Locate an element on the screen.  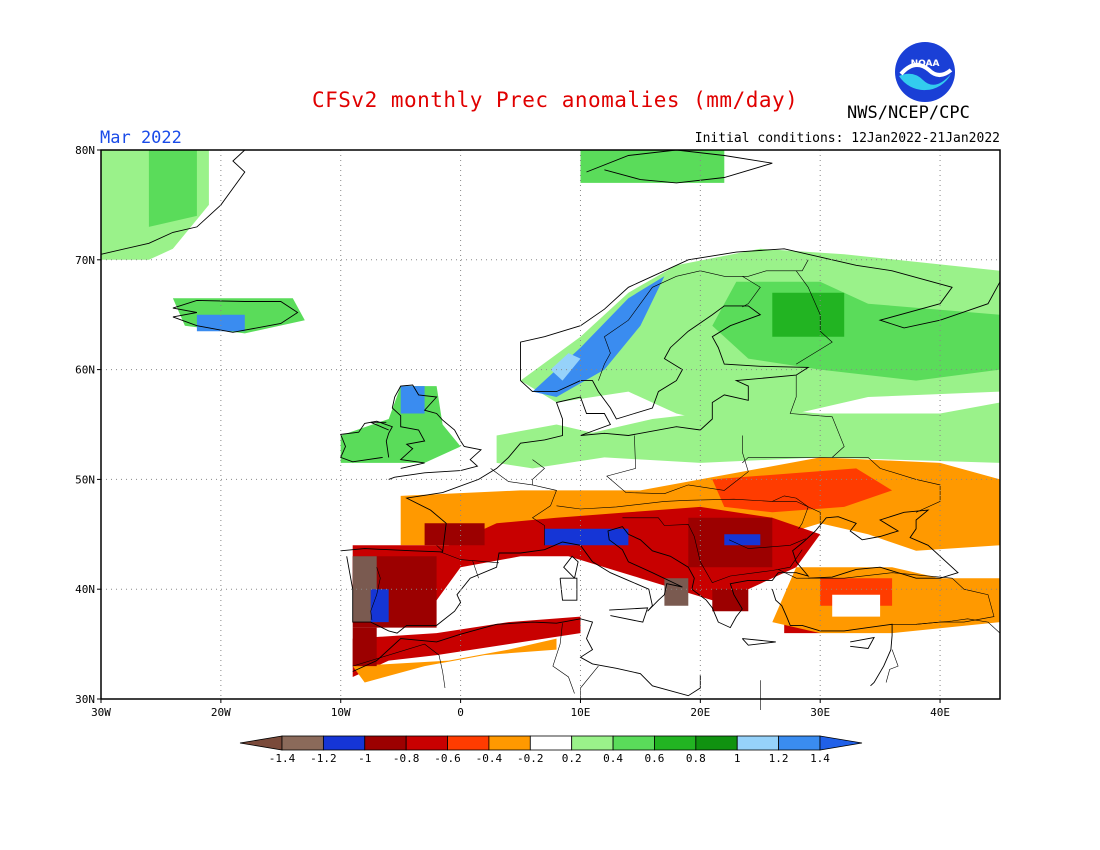
lon-tick-label: 0 is located at coordinates (460, 712).